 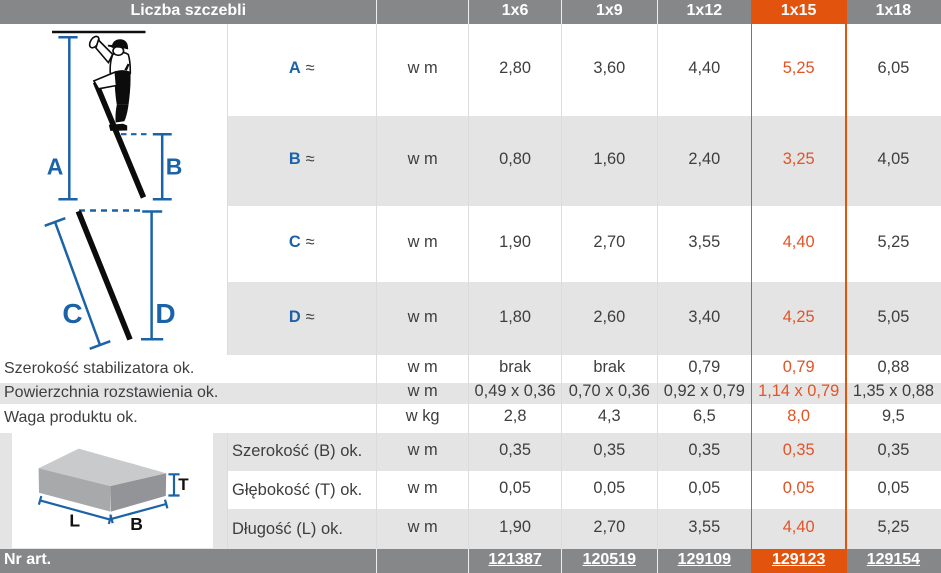 What do you see at coordinates (55, 167) in the screenshot?
I see `svg-text: A` at bounding box center [55, 167].